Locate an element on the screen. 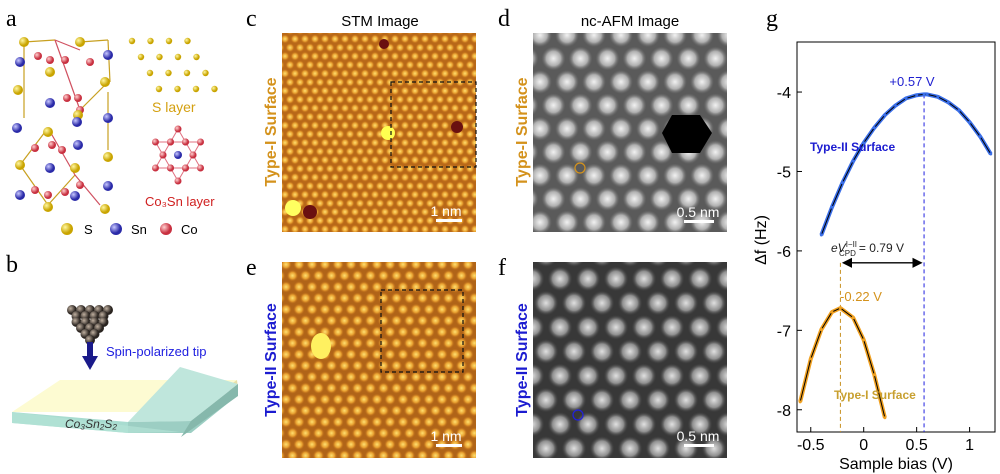 The height and width of the screenshot is (474, 1000). tip-arrow-icon is located at coordinates (90, 356).